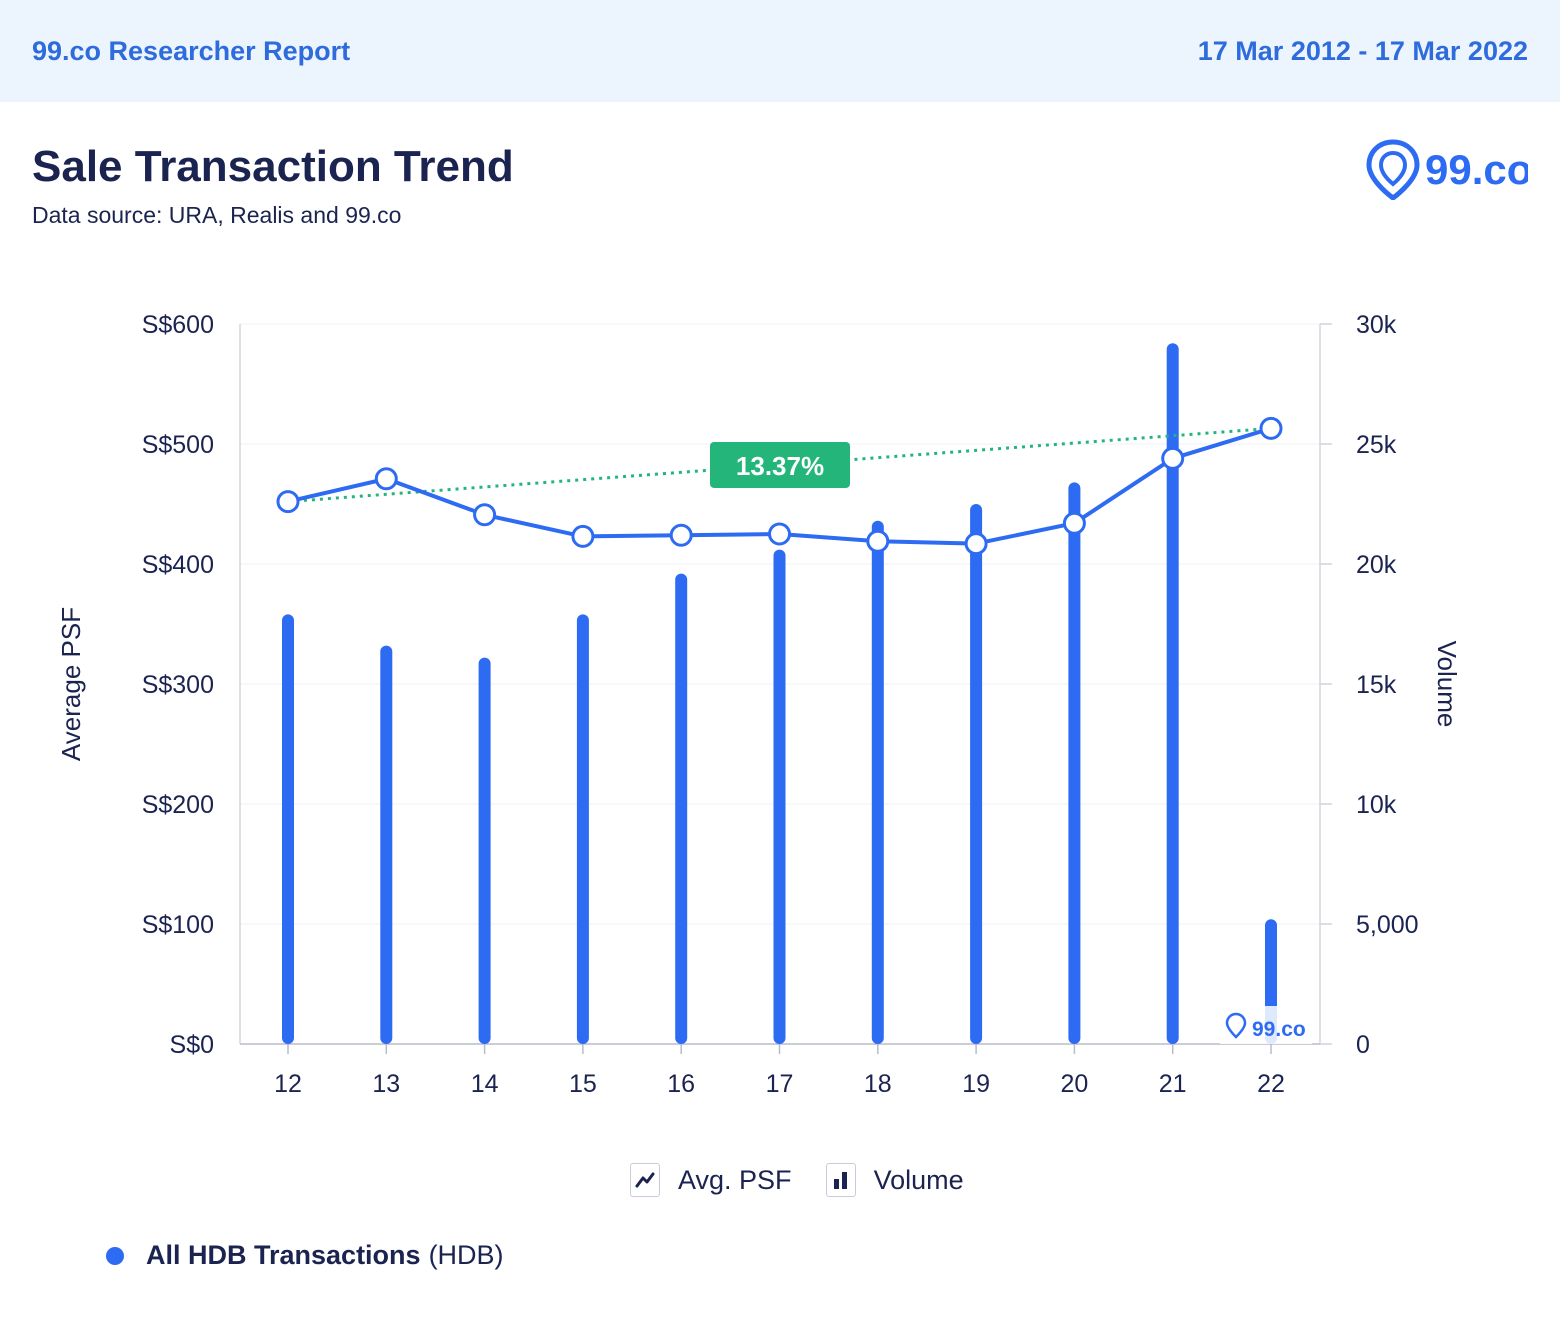 This screenshot has height=1338, width=1560. Describe the element at coordinates (583, 1084) in the screenshot. I see `x-tick-label: 15` at that location.